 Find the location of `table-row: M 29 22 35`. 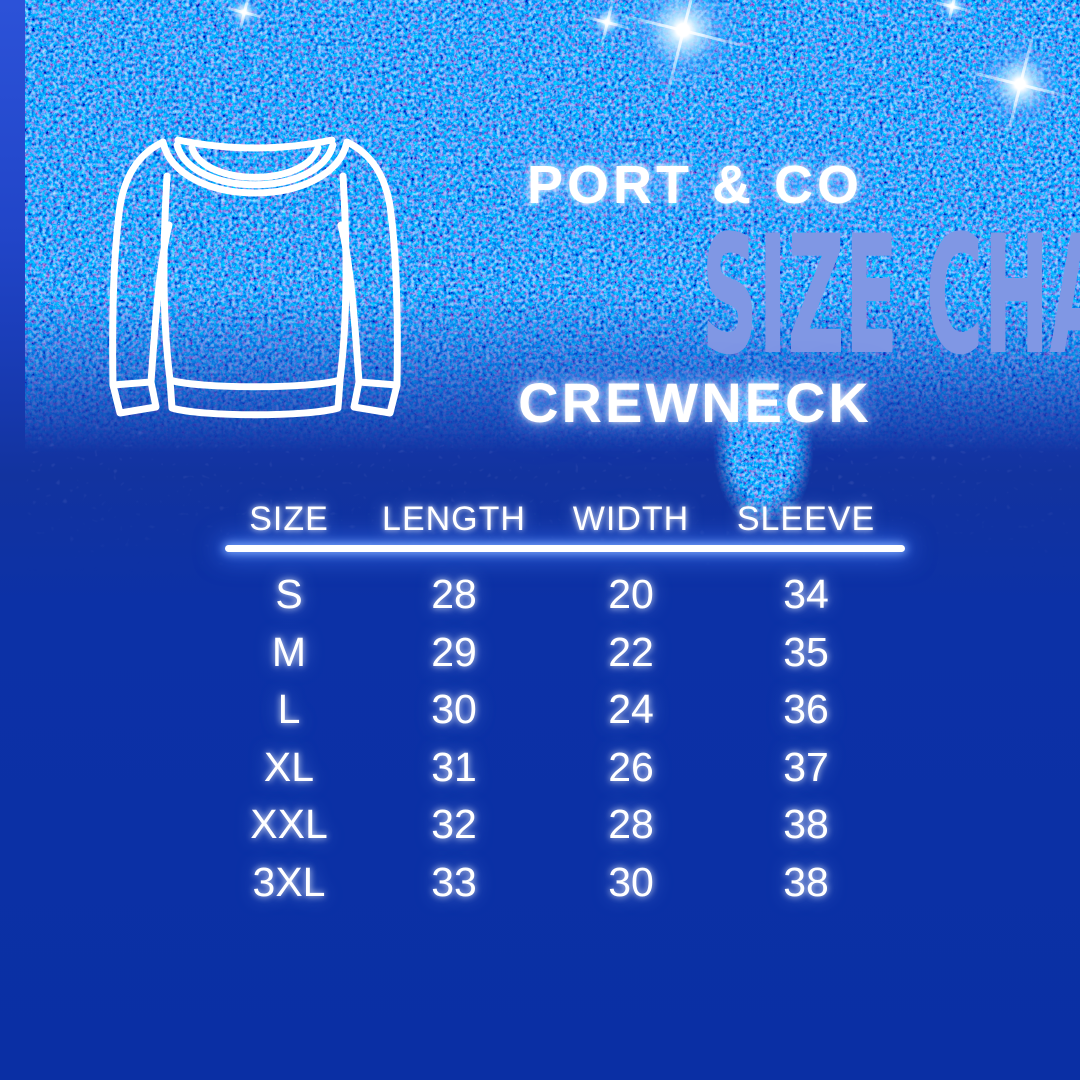

table-row: M 29 22 35 is located at coordinates (565, 653).